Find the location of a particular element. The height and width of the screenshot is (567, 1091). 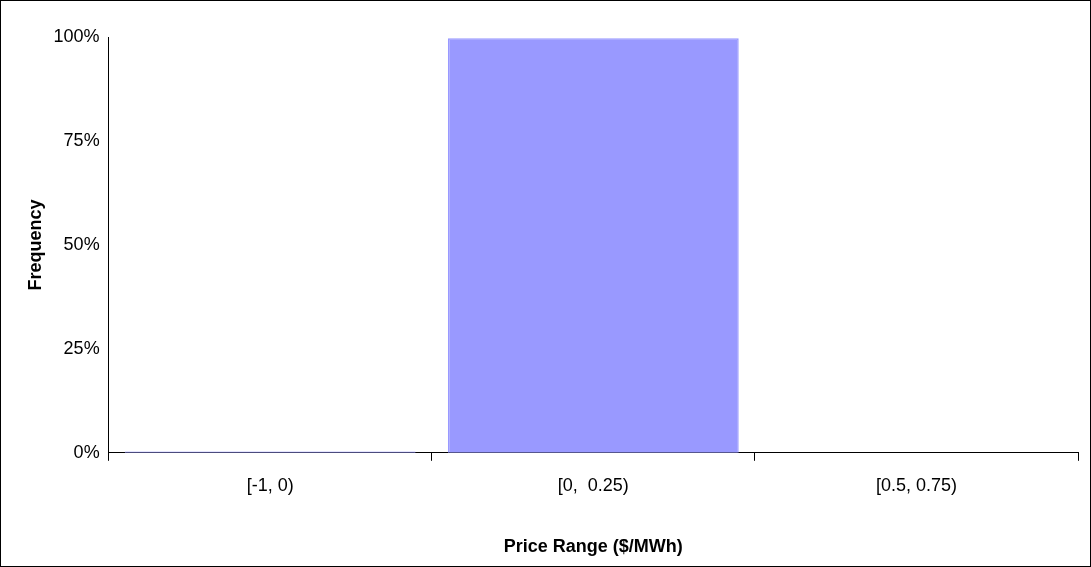

y-axis-title: Frequency is located at coordinates (34, 245).